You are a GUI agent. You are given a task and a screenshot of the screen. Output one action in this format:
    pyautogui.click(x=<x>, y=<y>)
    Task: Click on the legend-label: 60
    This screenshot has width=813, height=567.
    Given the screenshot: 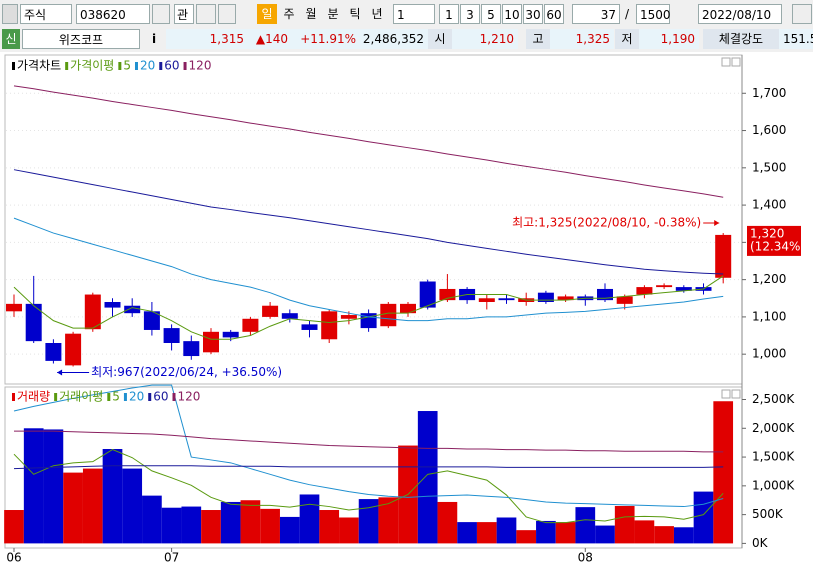 What is the action you would take?
    pyautogui.click(x=171, y=66)
    